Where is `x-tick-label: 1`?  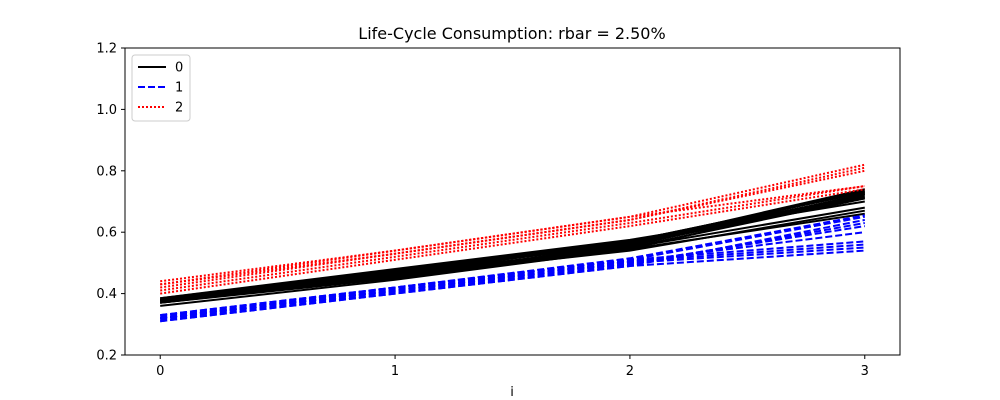 x-tick-label: 1 is located at coordinates (395, 371).